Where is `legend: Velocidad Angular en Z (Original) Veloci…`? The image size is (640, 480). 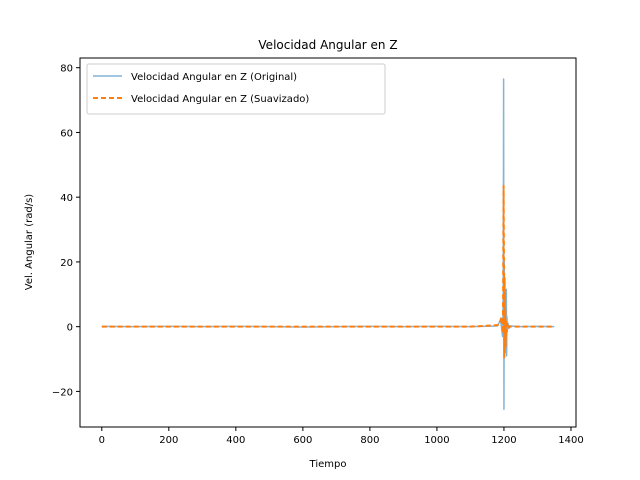 legend: Velocidad Angular en Z (Original) Veloci… is located at coordinates (236, 89).